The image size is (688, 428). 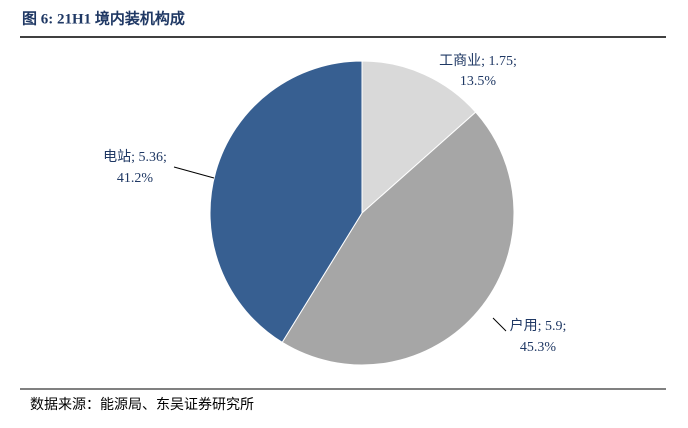 I want to click on data-label: 工商业; 1.75;, so click(x=478, y=61).